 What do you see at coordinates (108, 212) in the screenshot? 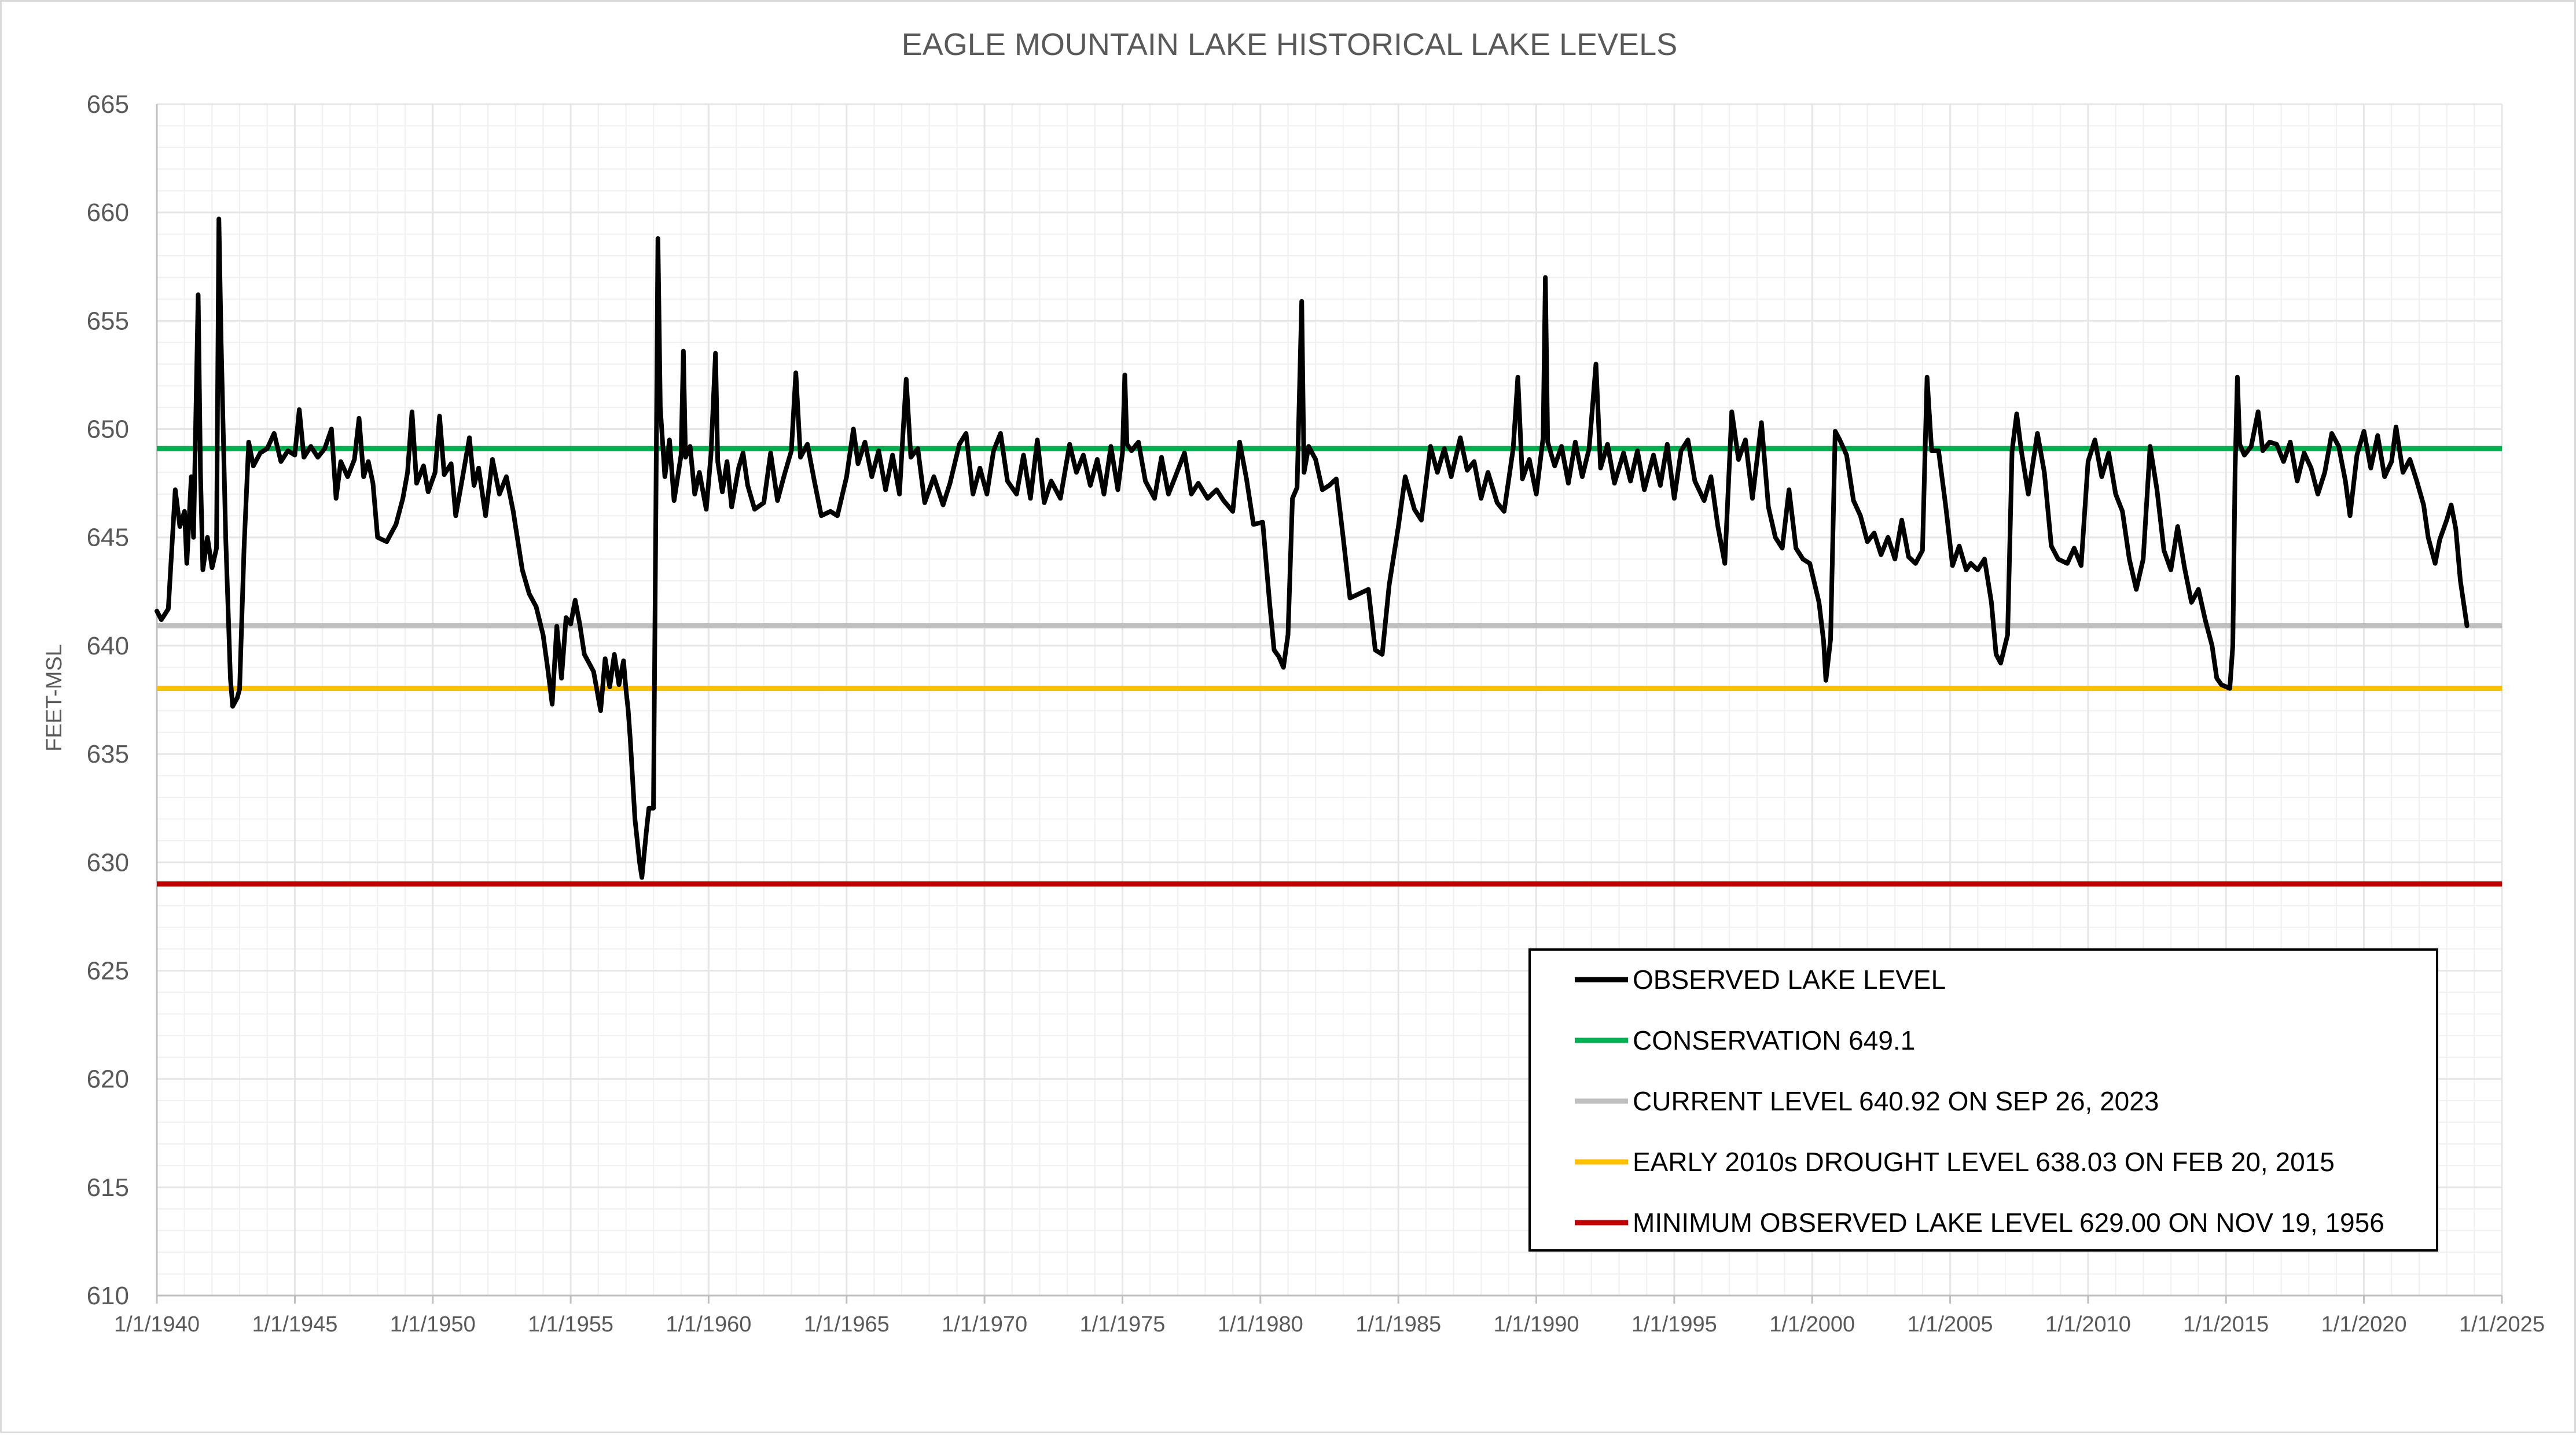
I see `y-tick-label: 660` at bounding box center [108, 212].